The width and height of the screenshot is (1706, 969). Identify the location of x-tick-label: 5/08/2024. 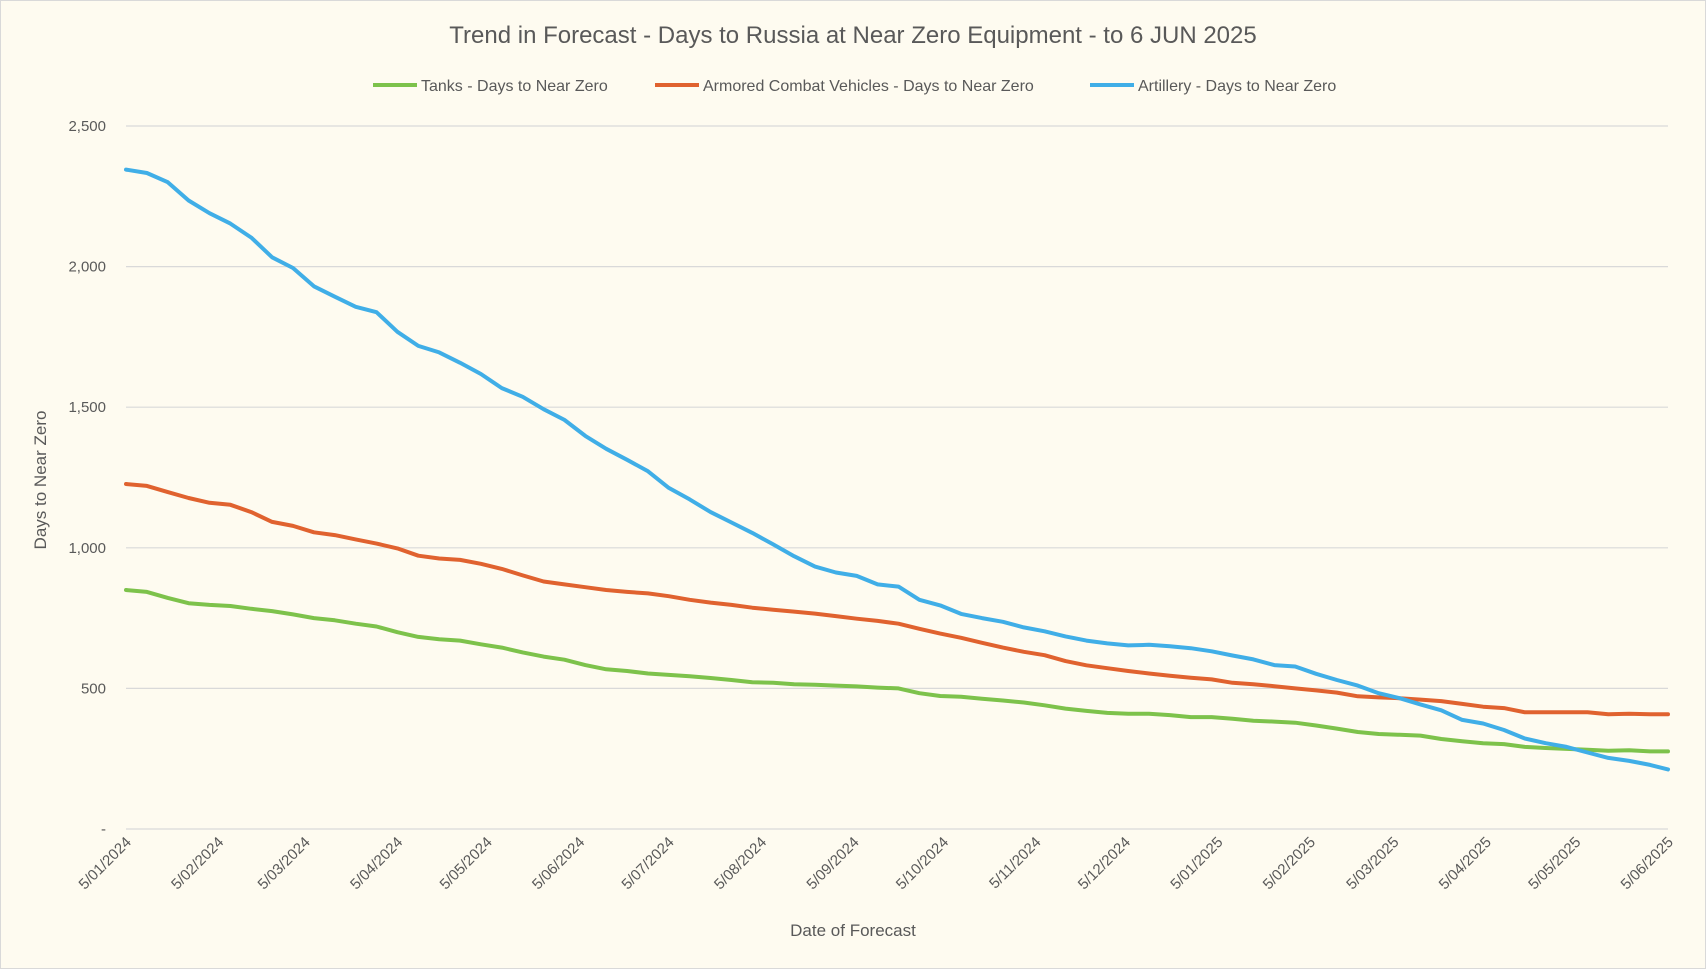
(740, 863).